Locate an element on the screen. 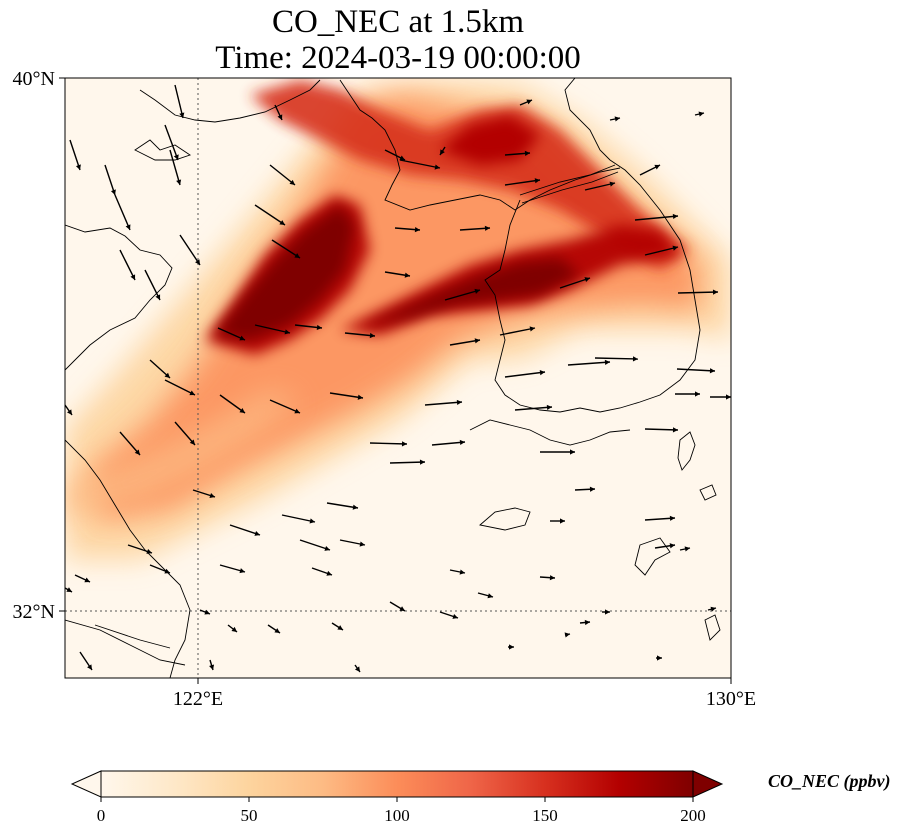 The width and height of the screenshot is (920, 836). chongming-island is located at coordinates (132, 636).